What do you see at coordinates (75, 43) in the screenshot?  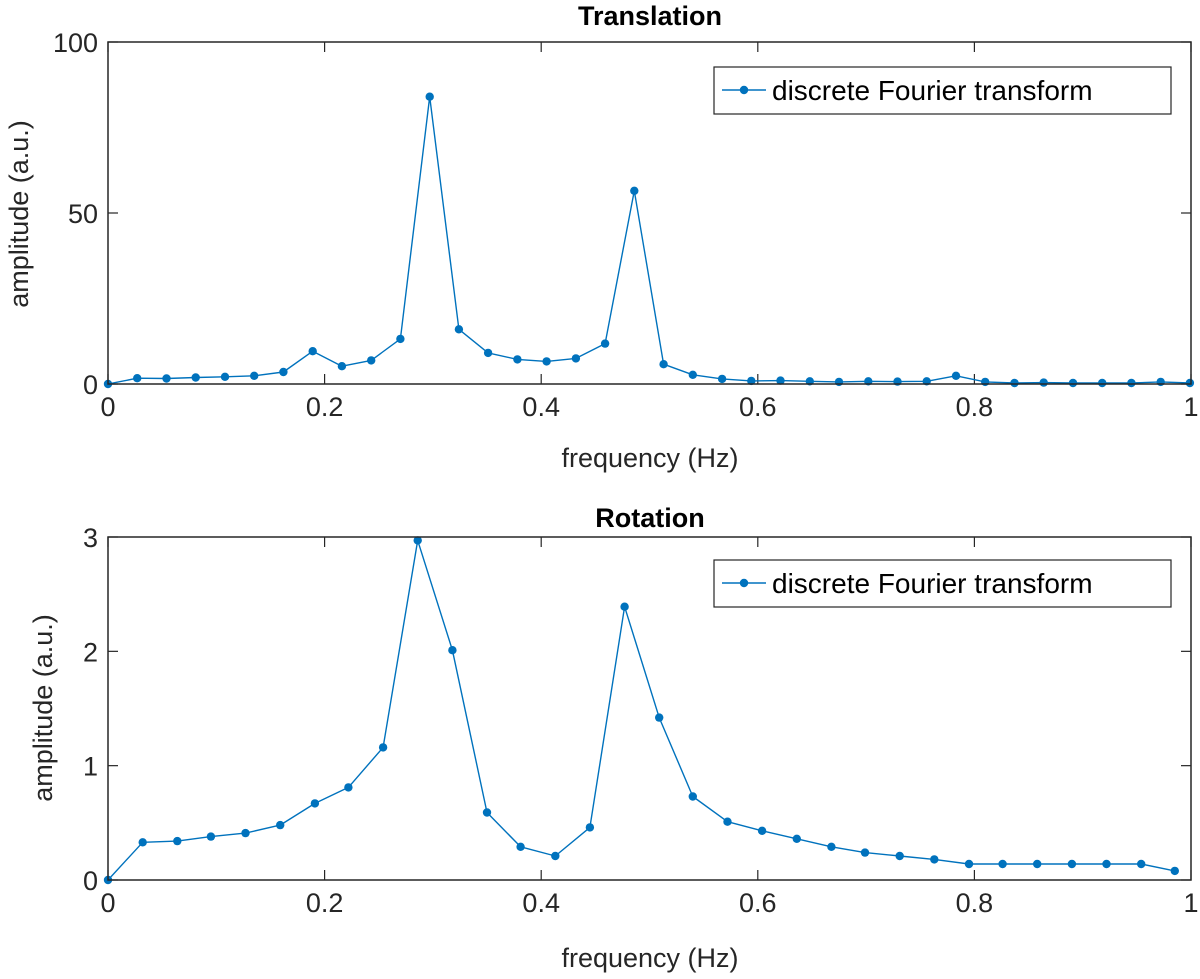 I see `y-tick-label: 100` at bounding box center [75, 43].